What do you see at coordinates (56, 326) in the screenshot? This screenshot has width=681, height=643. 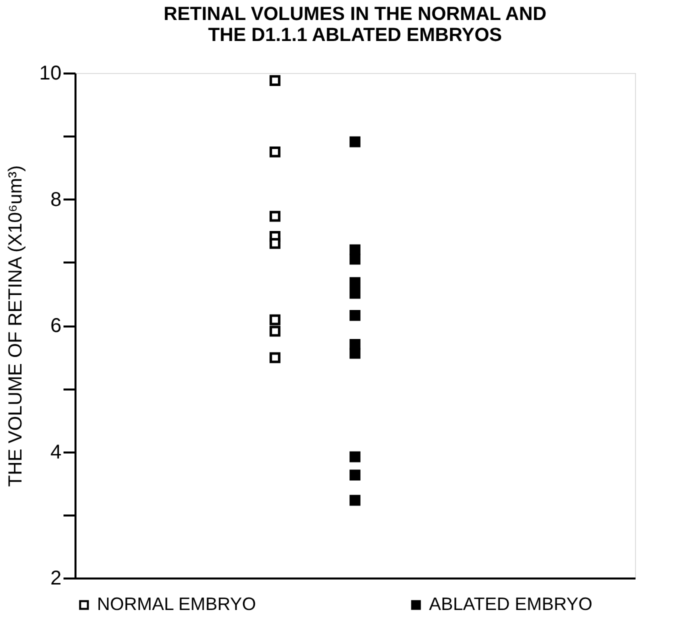 I see `y-tick-label: 6` at bounding box center [56, 326].